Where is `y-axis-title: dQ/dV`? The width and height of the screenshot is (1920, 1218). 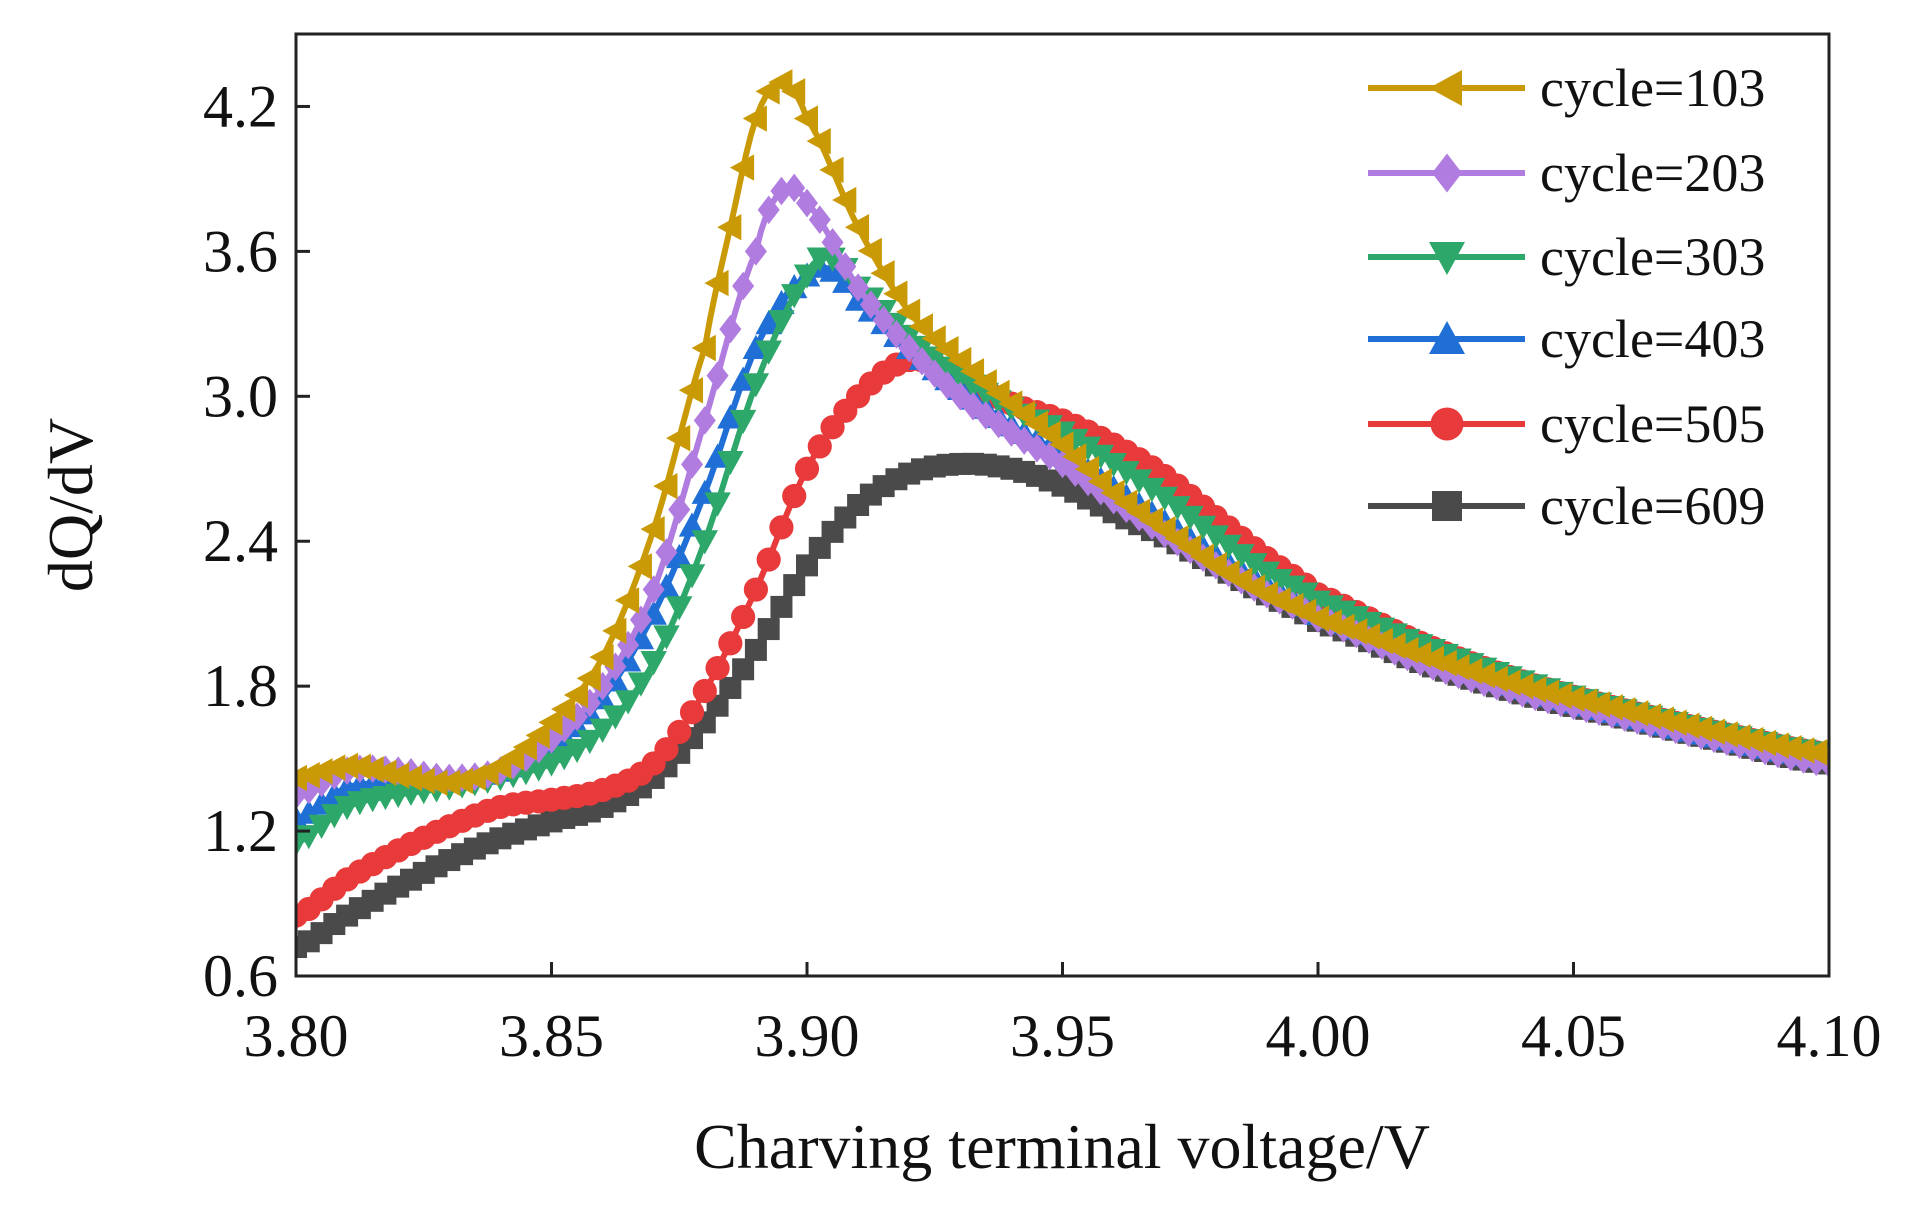 y-axis-title: dQ/dV is located at coordinates (70, 505).